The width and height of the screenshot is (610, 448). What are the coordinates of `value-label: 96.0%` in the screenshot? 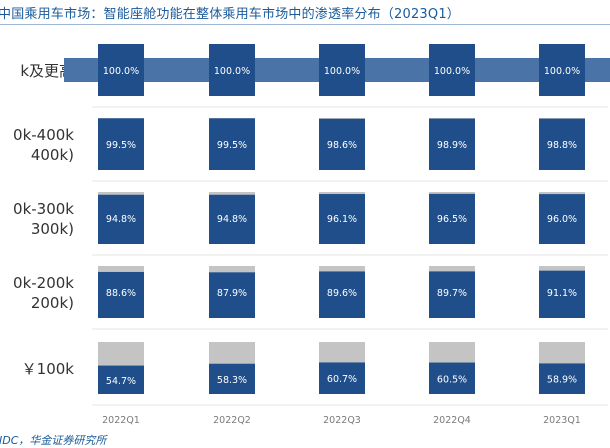 It's located at (562, 219).